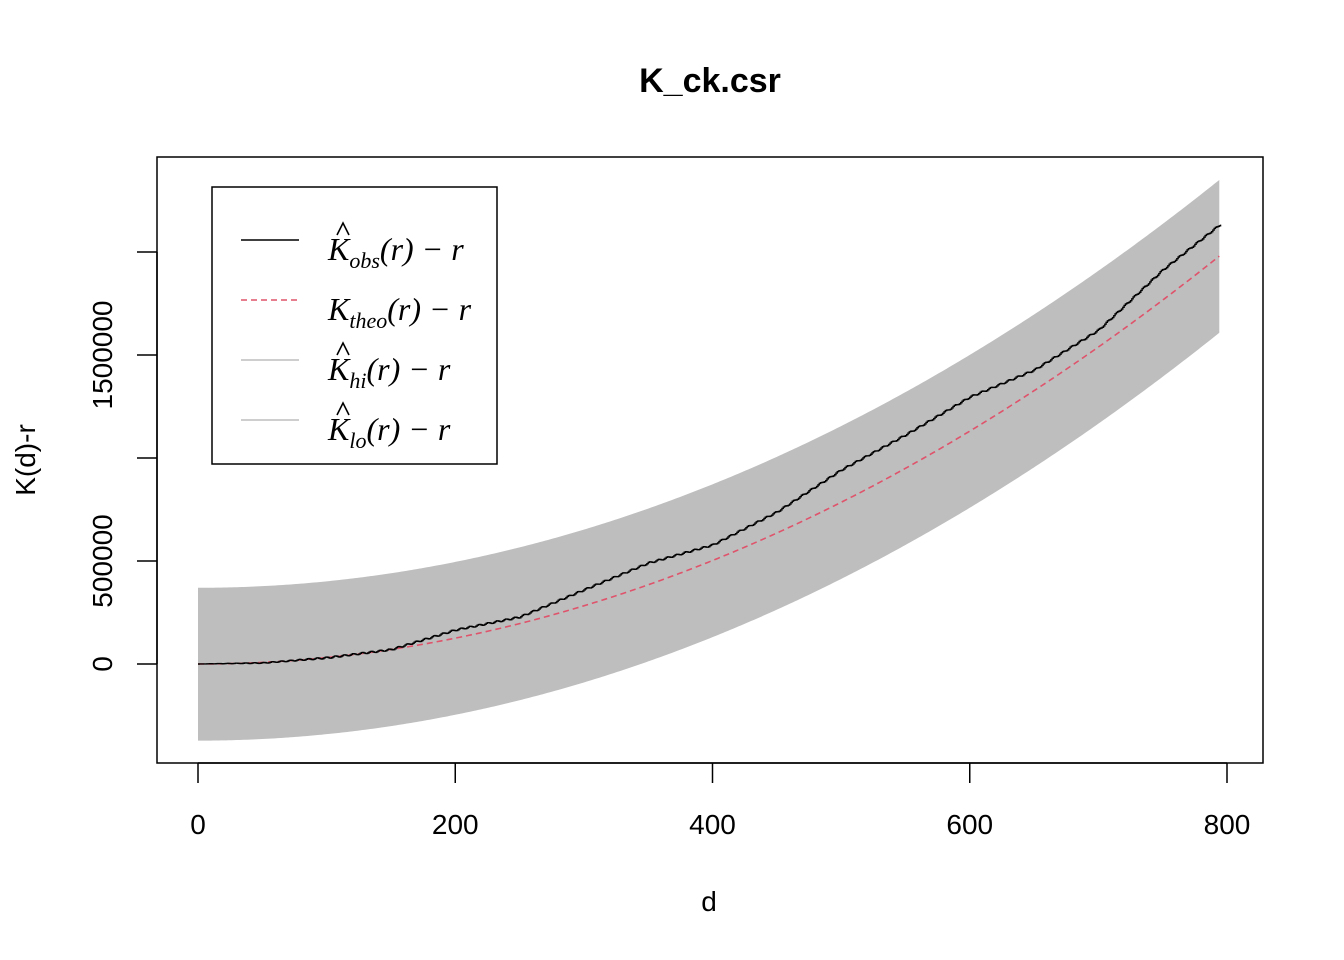  I want to click on x-axis: 0 200 400 600 800, so click(720, 801).